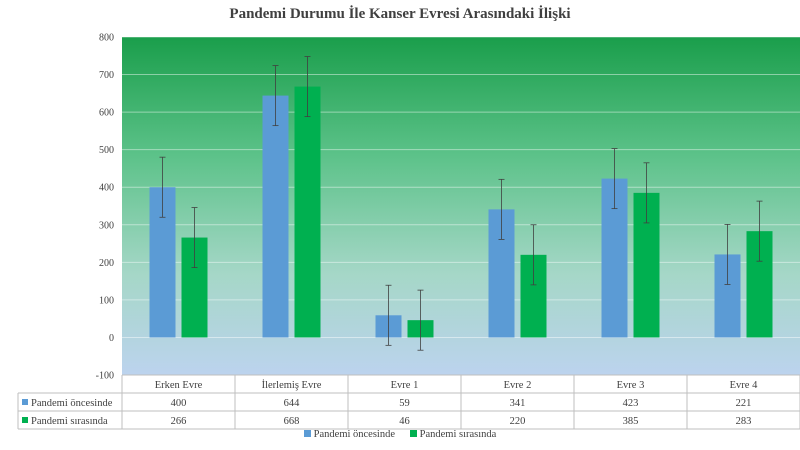 The image size is (800, 450). What do you see at coordinates (106, 75) in the screenshot?
I see `y-tick-label: 700` at bounding box center [106, 75].